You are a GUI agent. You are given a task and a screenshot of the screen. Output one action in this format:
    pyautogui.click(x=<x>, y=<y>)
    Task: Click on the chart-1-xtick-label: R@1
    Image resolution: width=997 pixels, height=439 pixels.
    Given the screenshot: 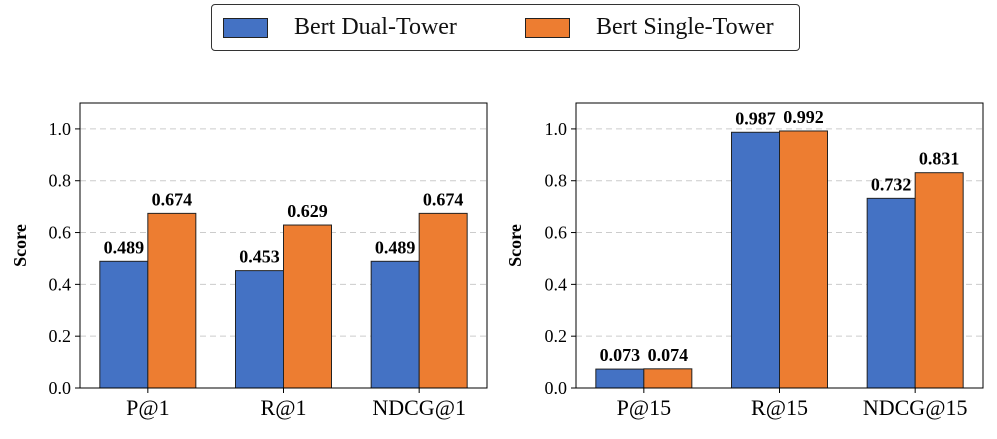 What is the action you would take?
    pyautogui.click(x=284, y=407)
    